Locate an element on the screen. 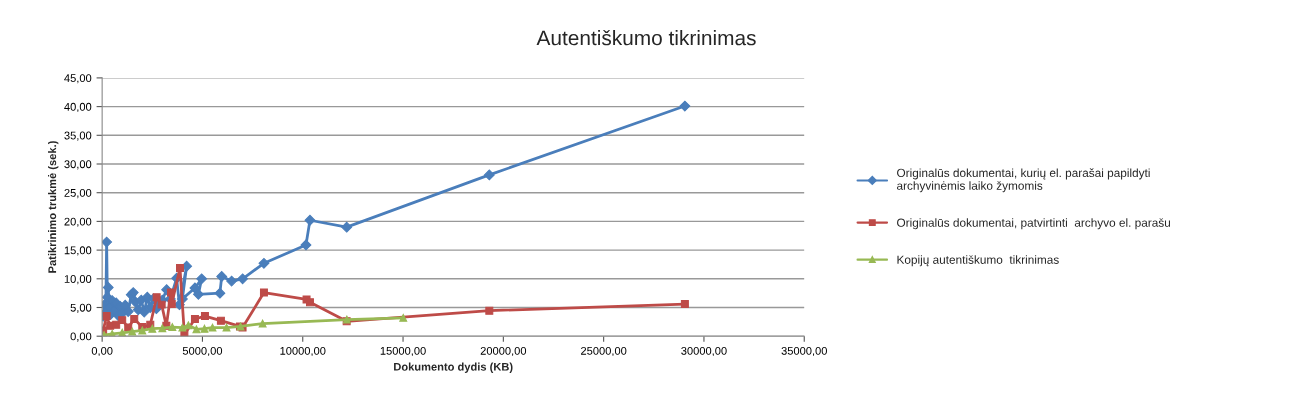 The width and height of the screenshot is (1293, 410). x-tick-label: 10000,00 is located at coordinates (303, 351).